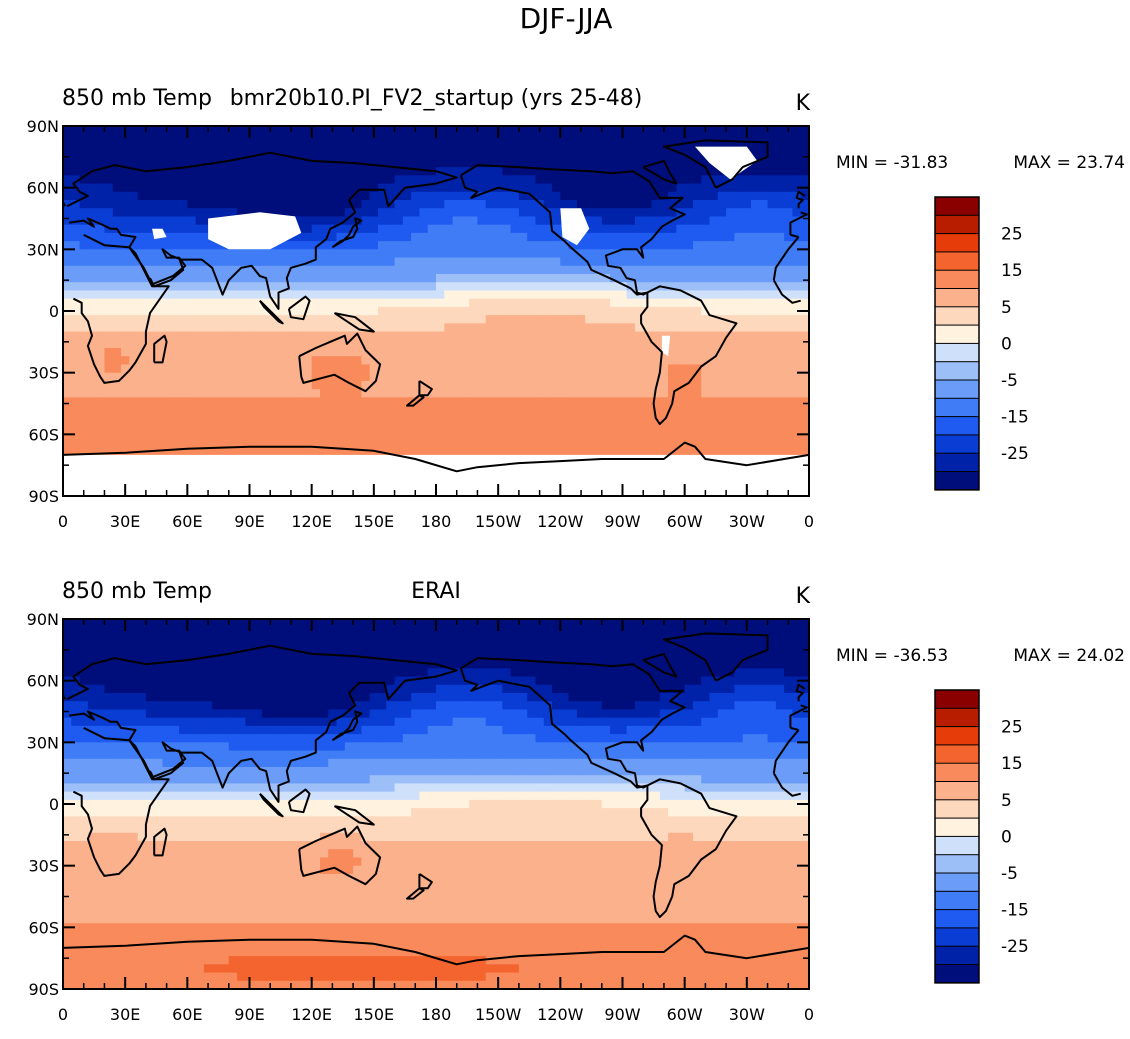  What do you see at coordinates (436, 591) in the screenshot?
I see `panel-case-title: ERAI` at bounding box center [436, 591].